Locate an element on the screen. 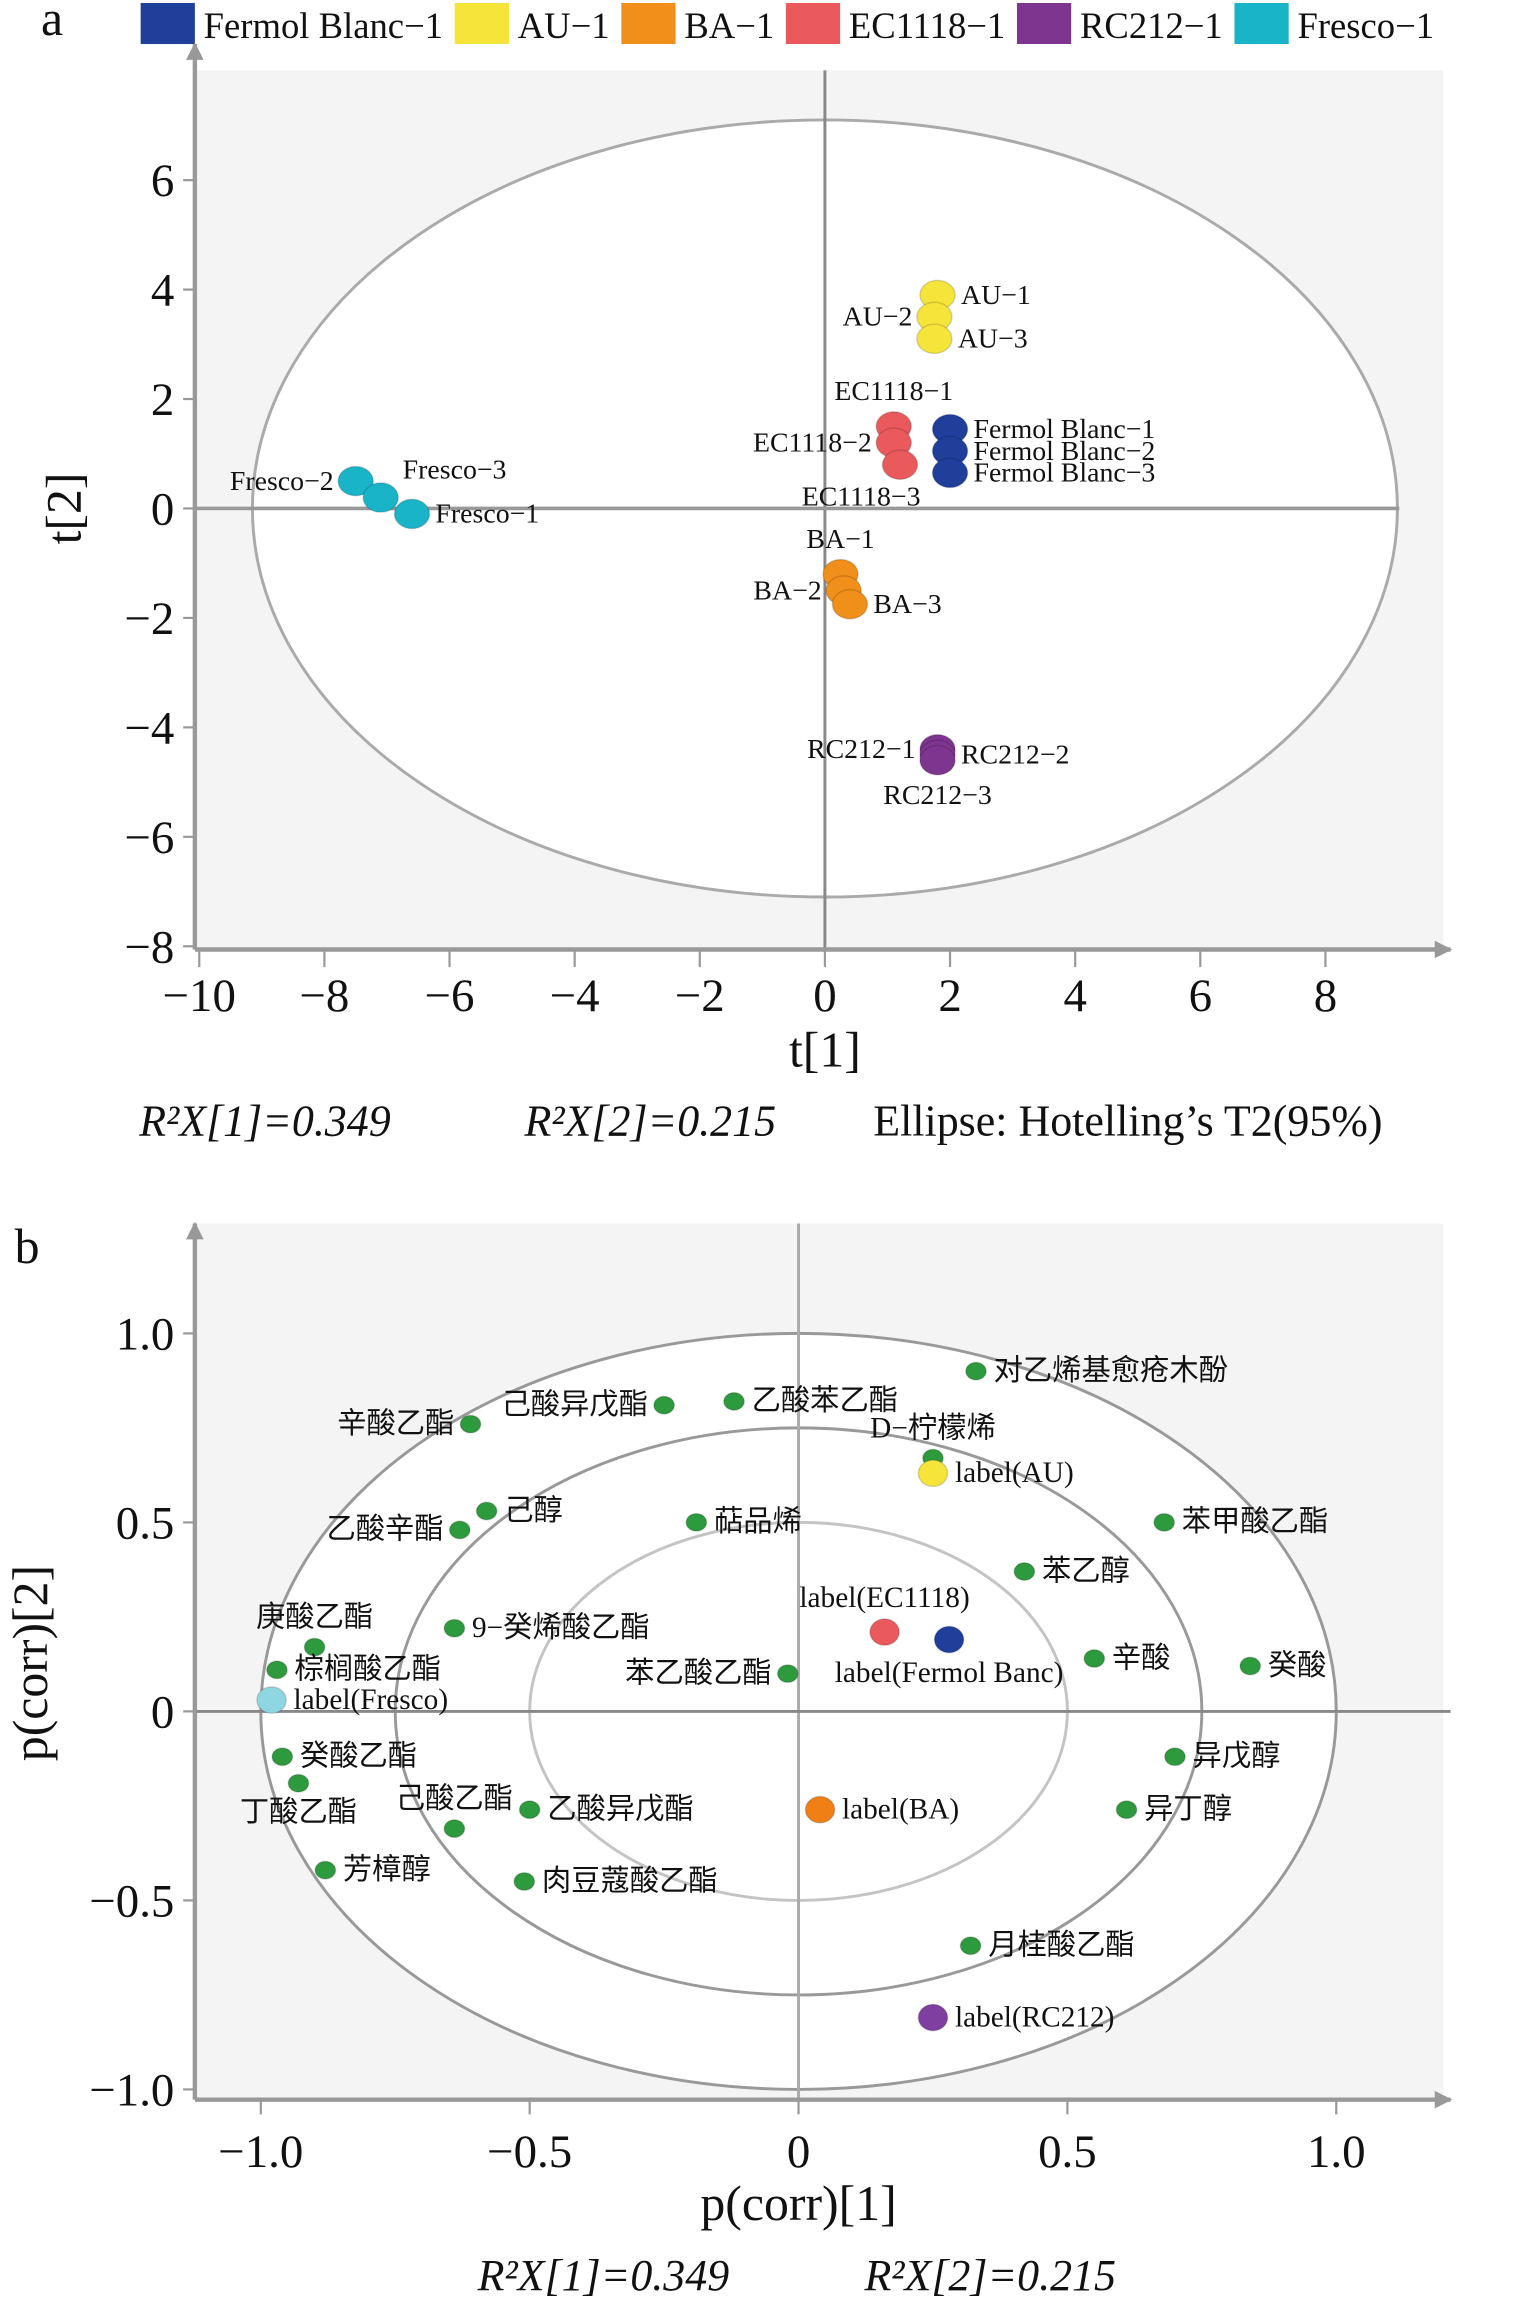 This screenshot has width=1537, height=2299. point-label: BA−2 is located at coordinates (787, 590).